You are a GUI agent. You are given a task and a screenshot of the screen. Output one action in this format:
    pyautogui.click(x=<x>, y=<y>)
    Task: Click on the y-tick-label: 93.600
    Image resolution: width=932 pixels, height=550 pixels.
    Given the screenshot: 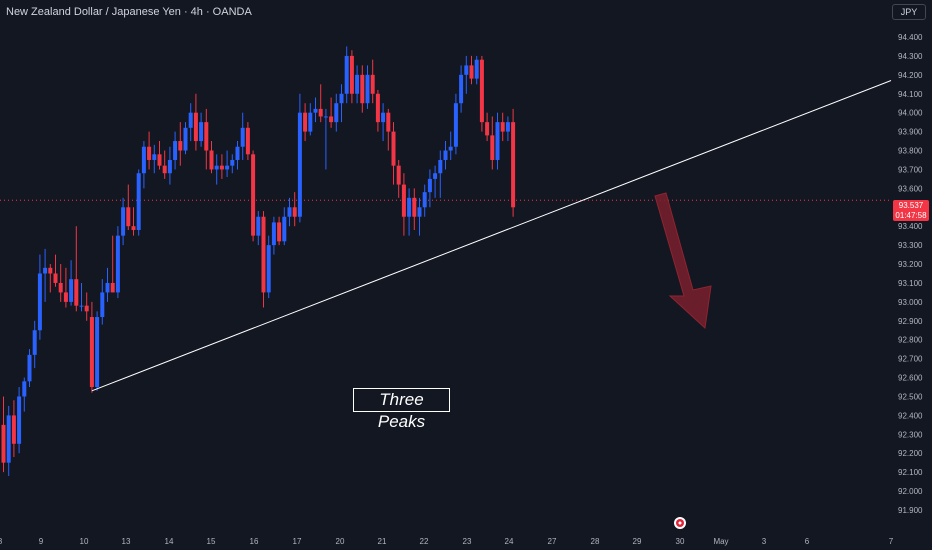 What is the action you would take?
    pyautogui.click(x=910, y=188)
    